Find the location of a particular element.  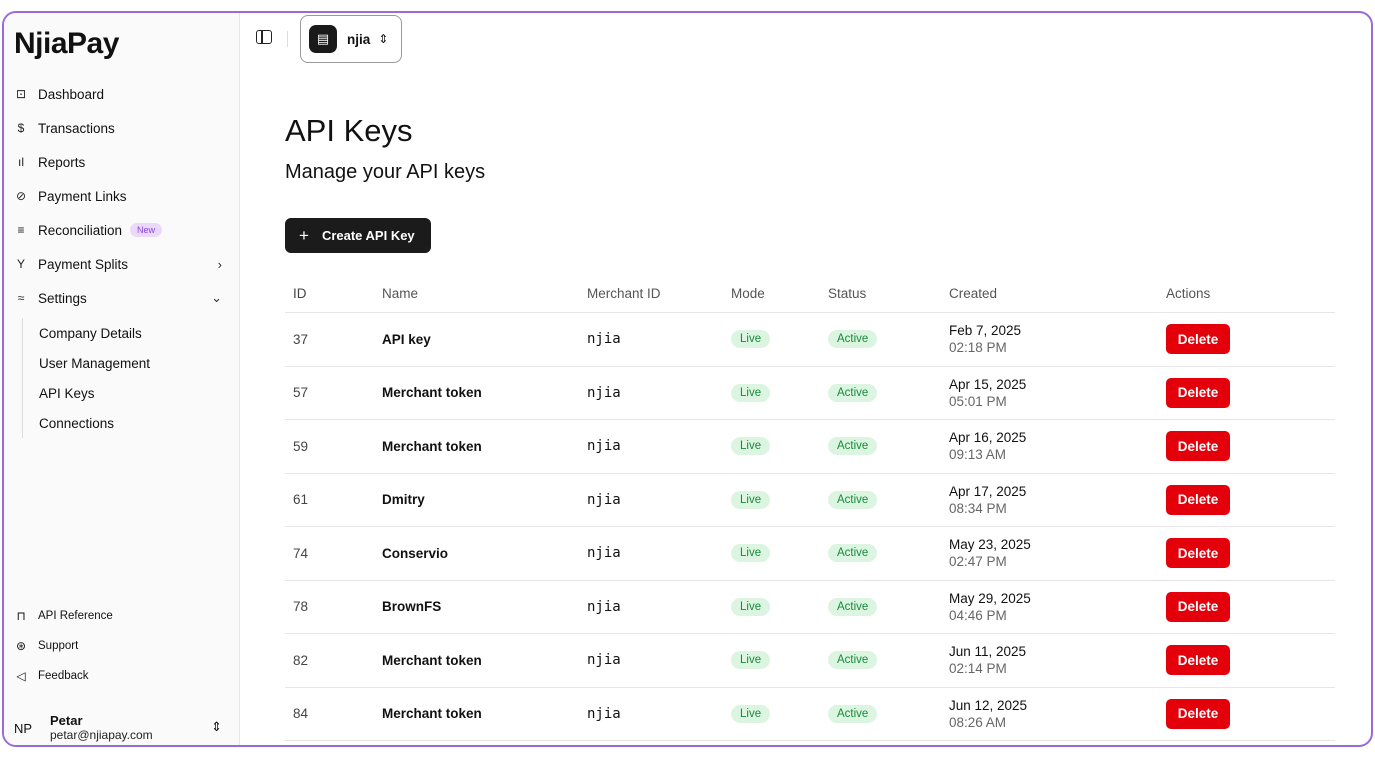

sidebar-subitem-user-management: User Management is located at coordinates (95, 363).